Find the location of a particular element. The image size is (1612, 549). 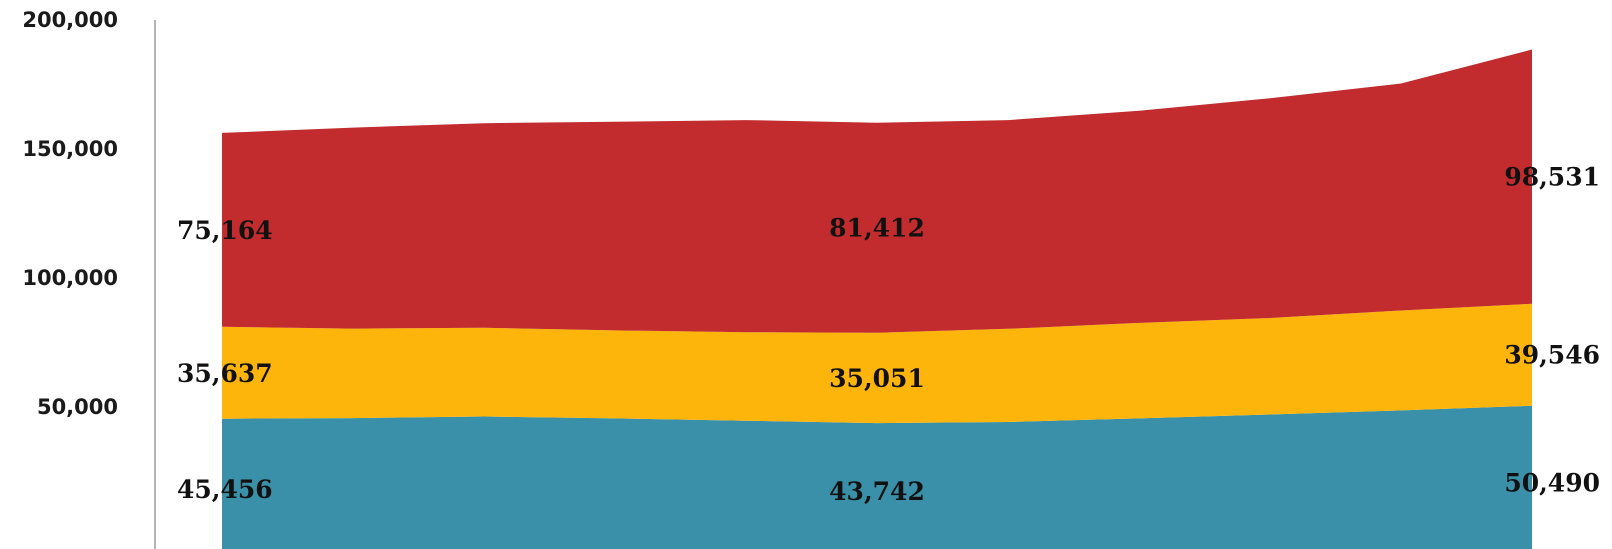

y-tick-label: 100,000 is located at coordinates (70, 278).